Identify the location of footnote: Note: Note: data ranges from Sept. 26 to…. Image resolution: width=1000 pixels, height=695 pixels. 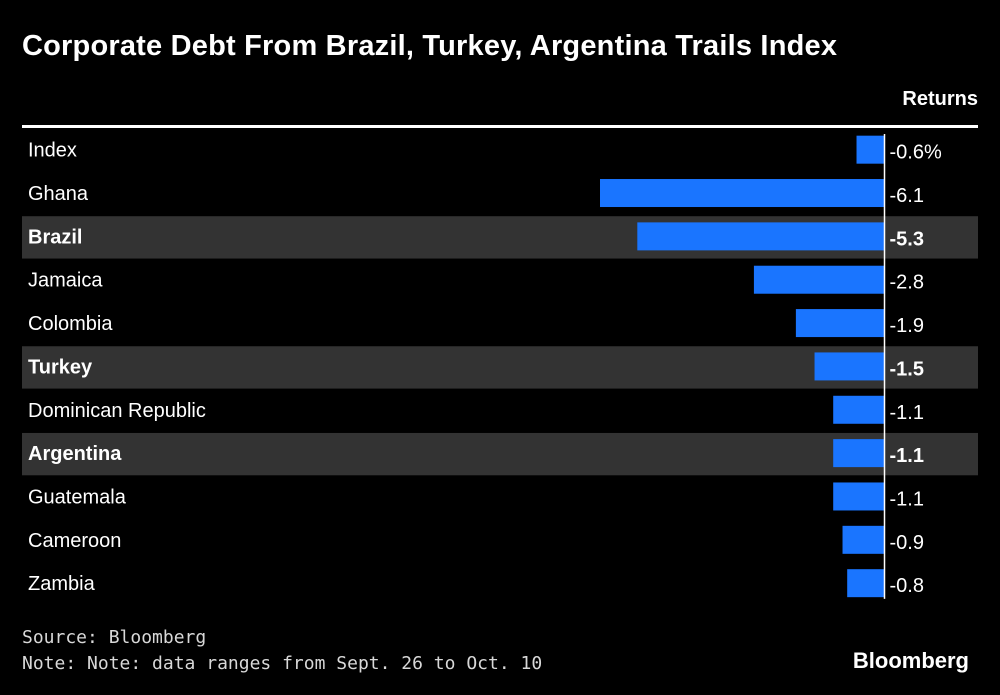
(282, 663).